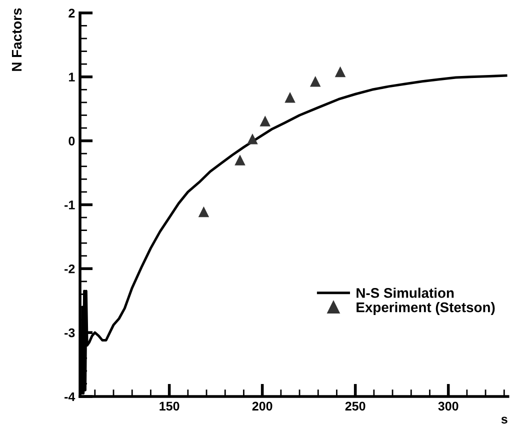  I want to click on y-tick-label: -2, so click(69, 269).